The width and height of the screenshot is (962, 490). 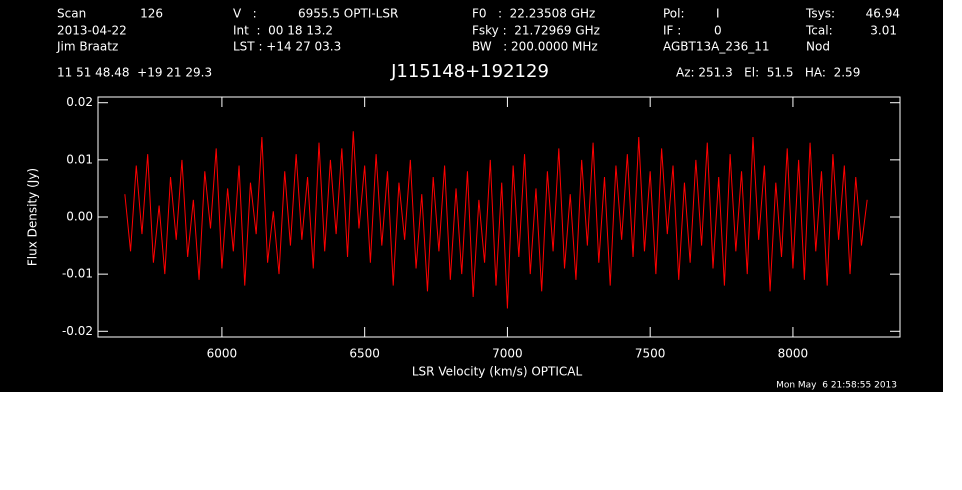 I want to click on header-label: Tcal:, so click(x=819, y=31).